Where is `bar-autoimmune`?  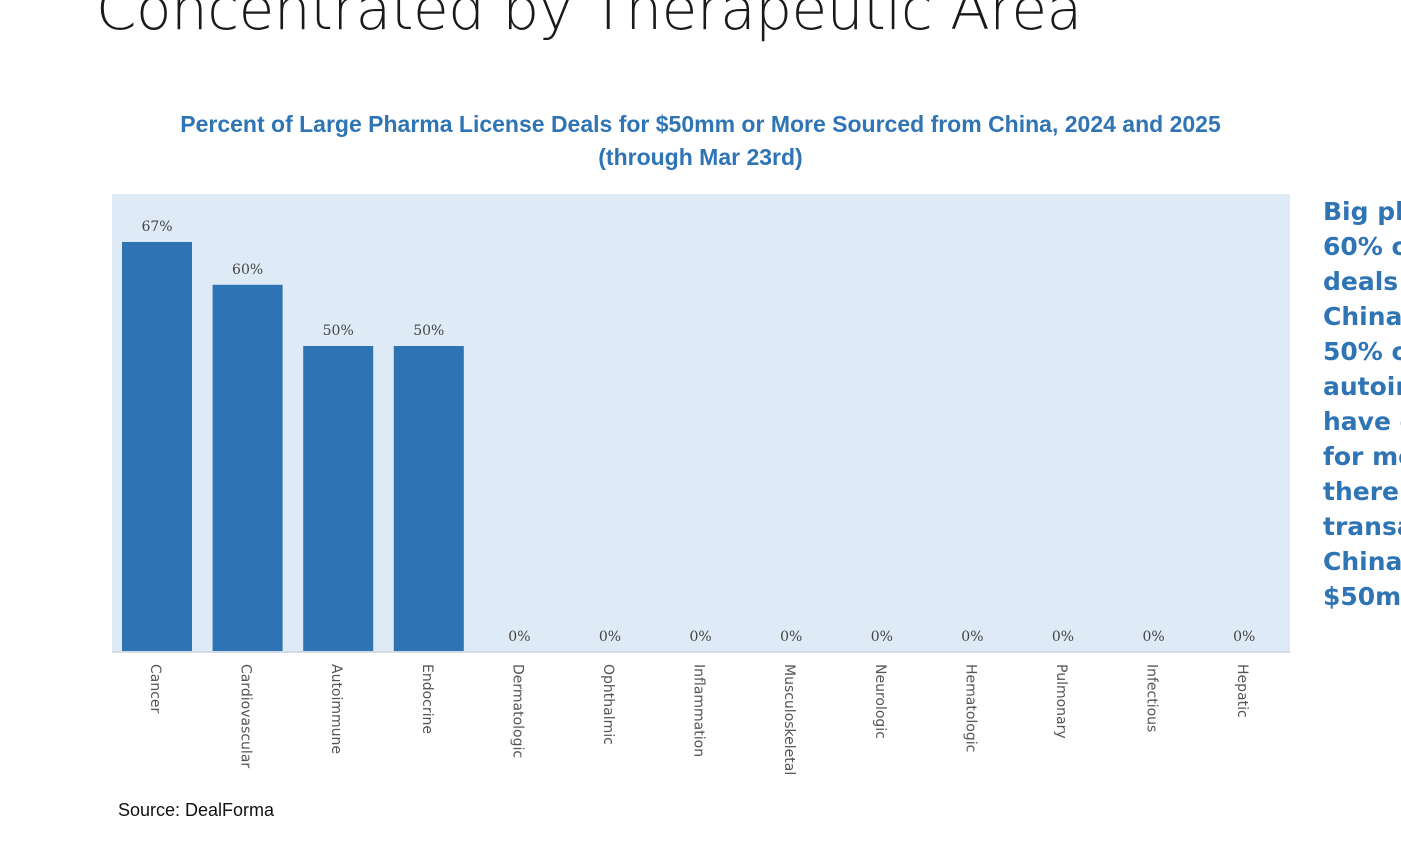 bar-autoimmune is located at coordinates (338, 498).